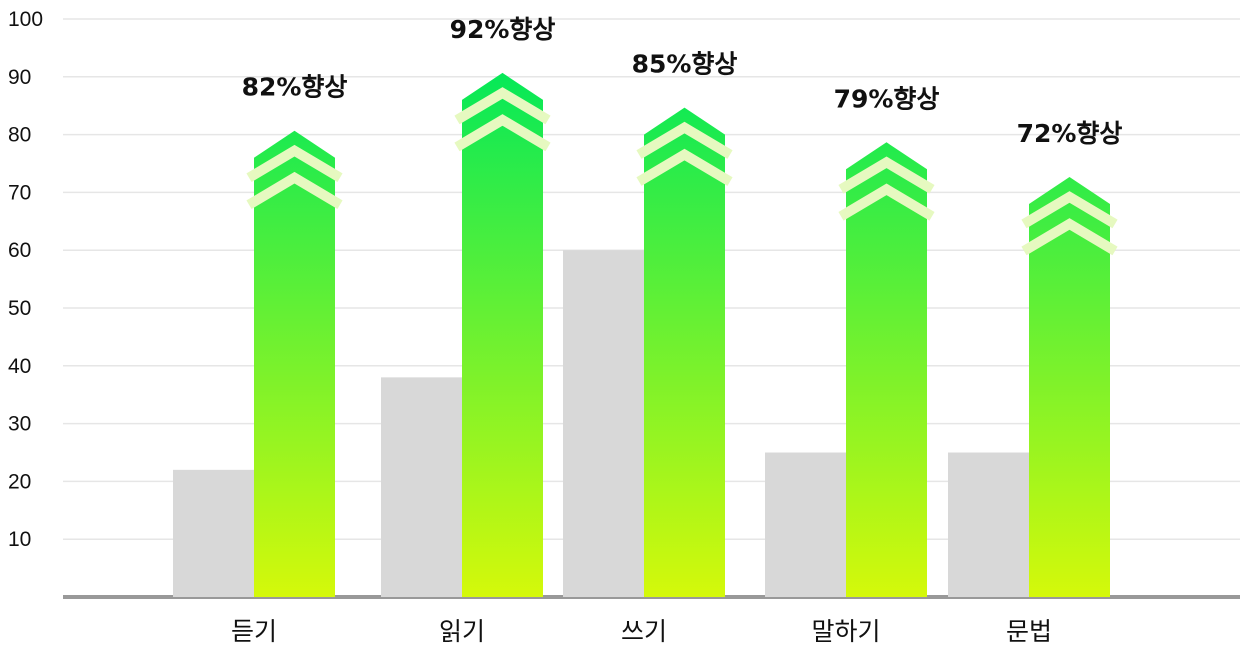 This screenshot has width=1241, height=649. What do you see at coordinates (503, 29) in the screenshot?
I see `improvement-label: 92%향상` at bounding box center [503, 29].